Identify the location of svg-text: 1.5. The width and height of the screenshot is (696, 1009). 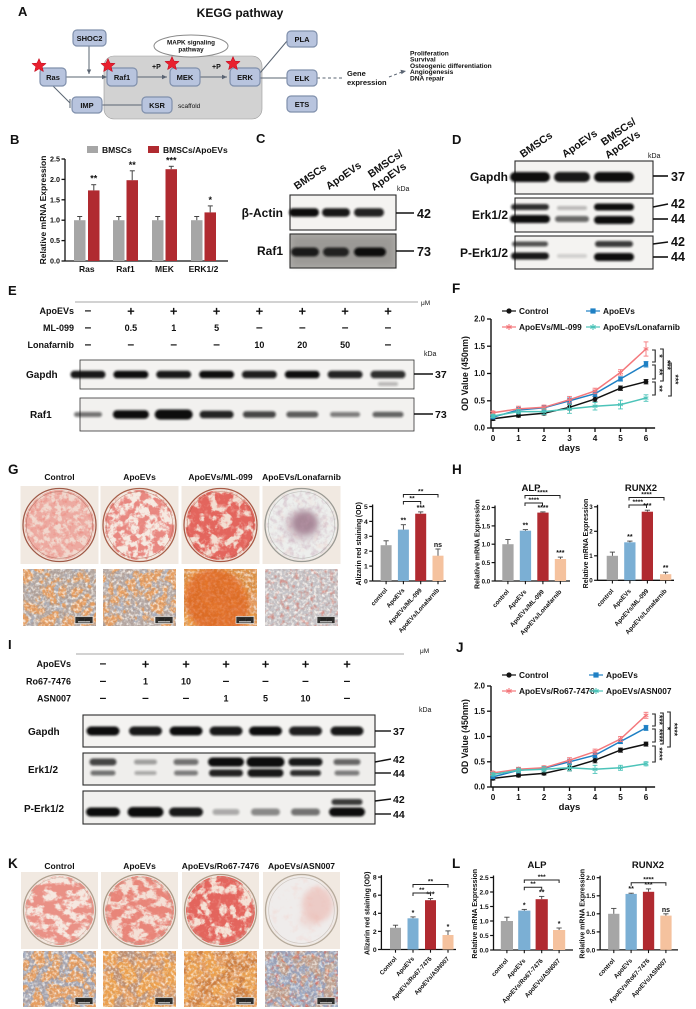
(486, 526).